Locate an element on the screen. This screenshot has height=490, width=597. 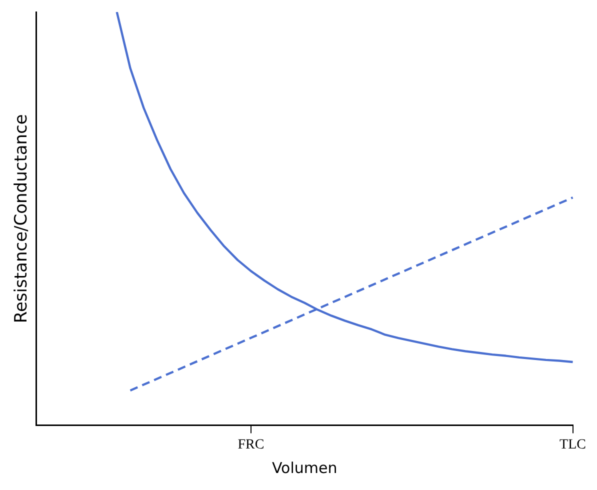
x-tick-label: FRC is located at coordinates (251, 444).